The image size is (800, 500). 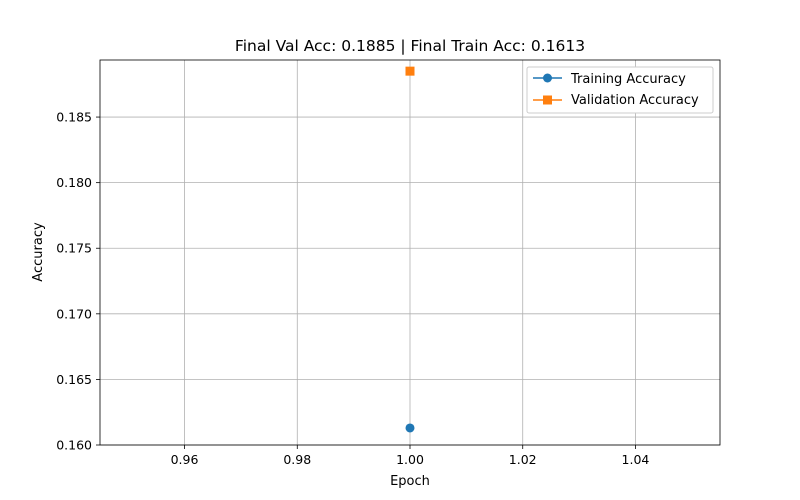 I want to click on legend-item-training: Training Accuracy, so click(x=609, y=79).